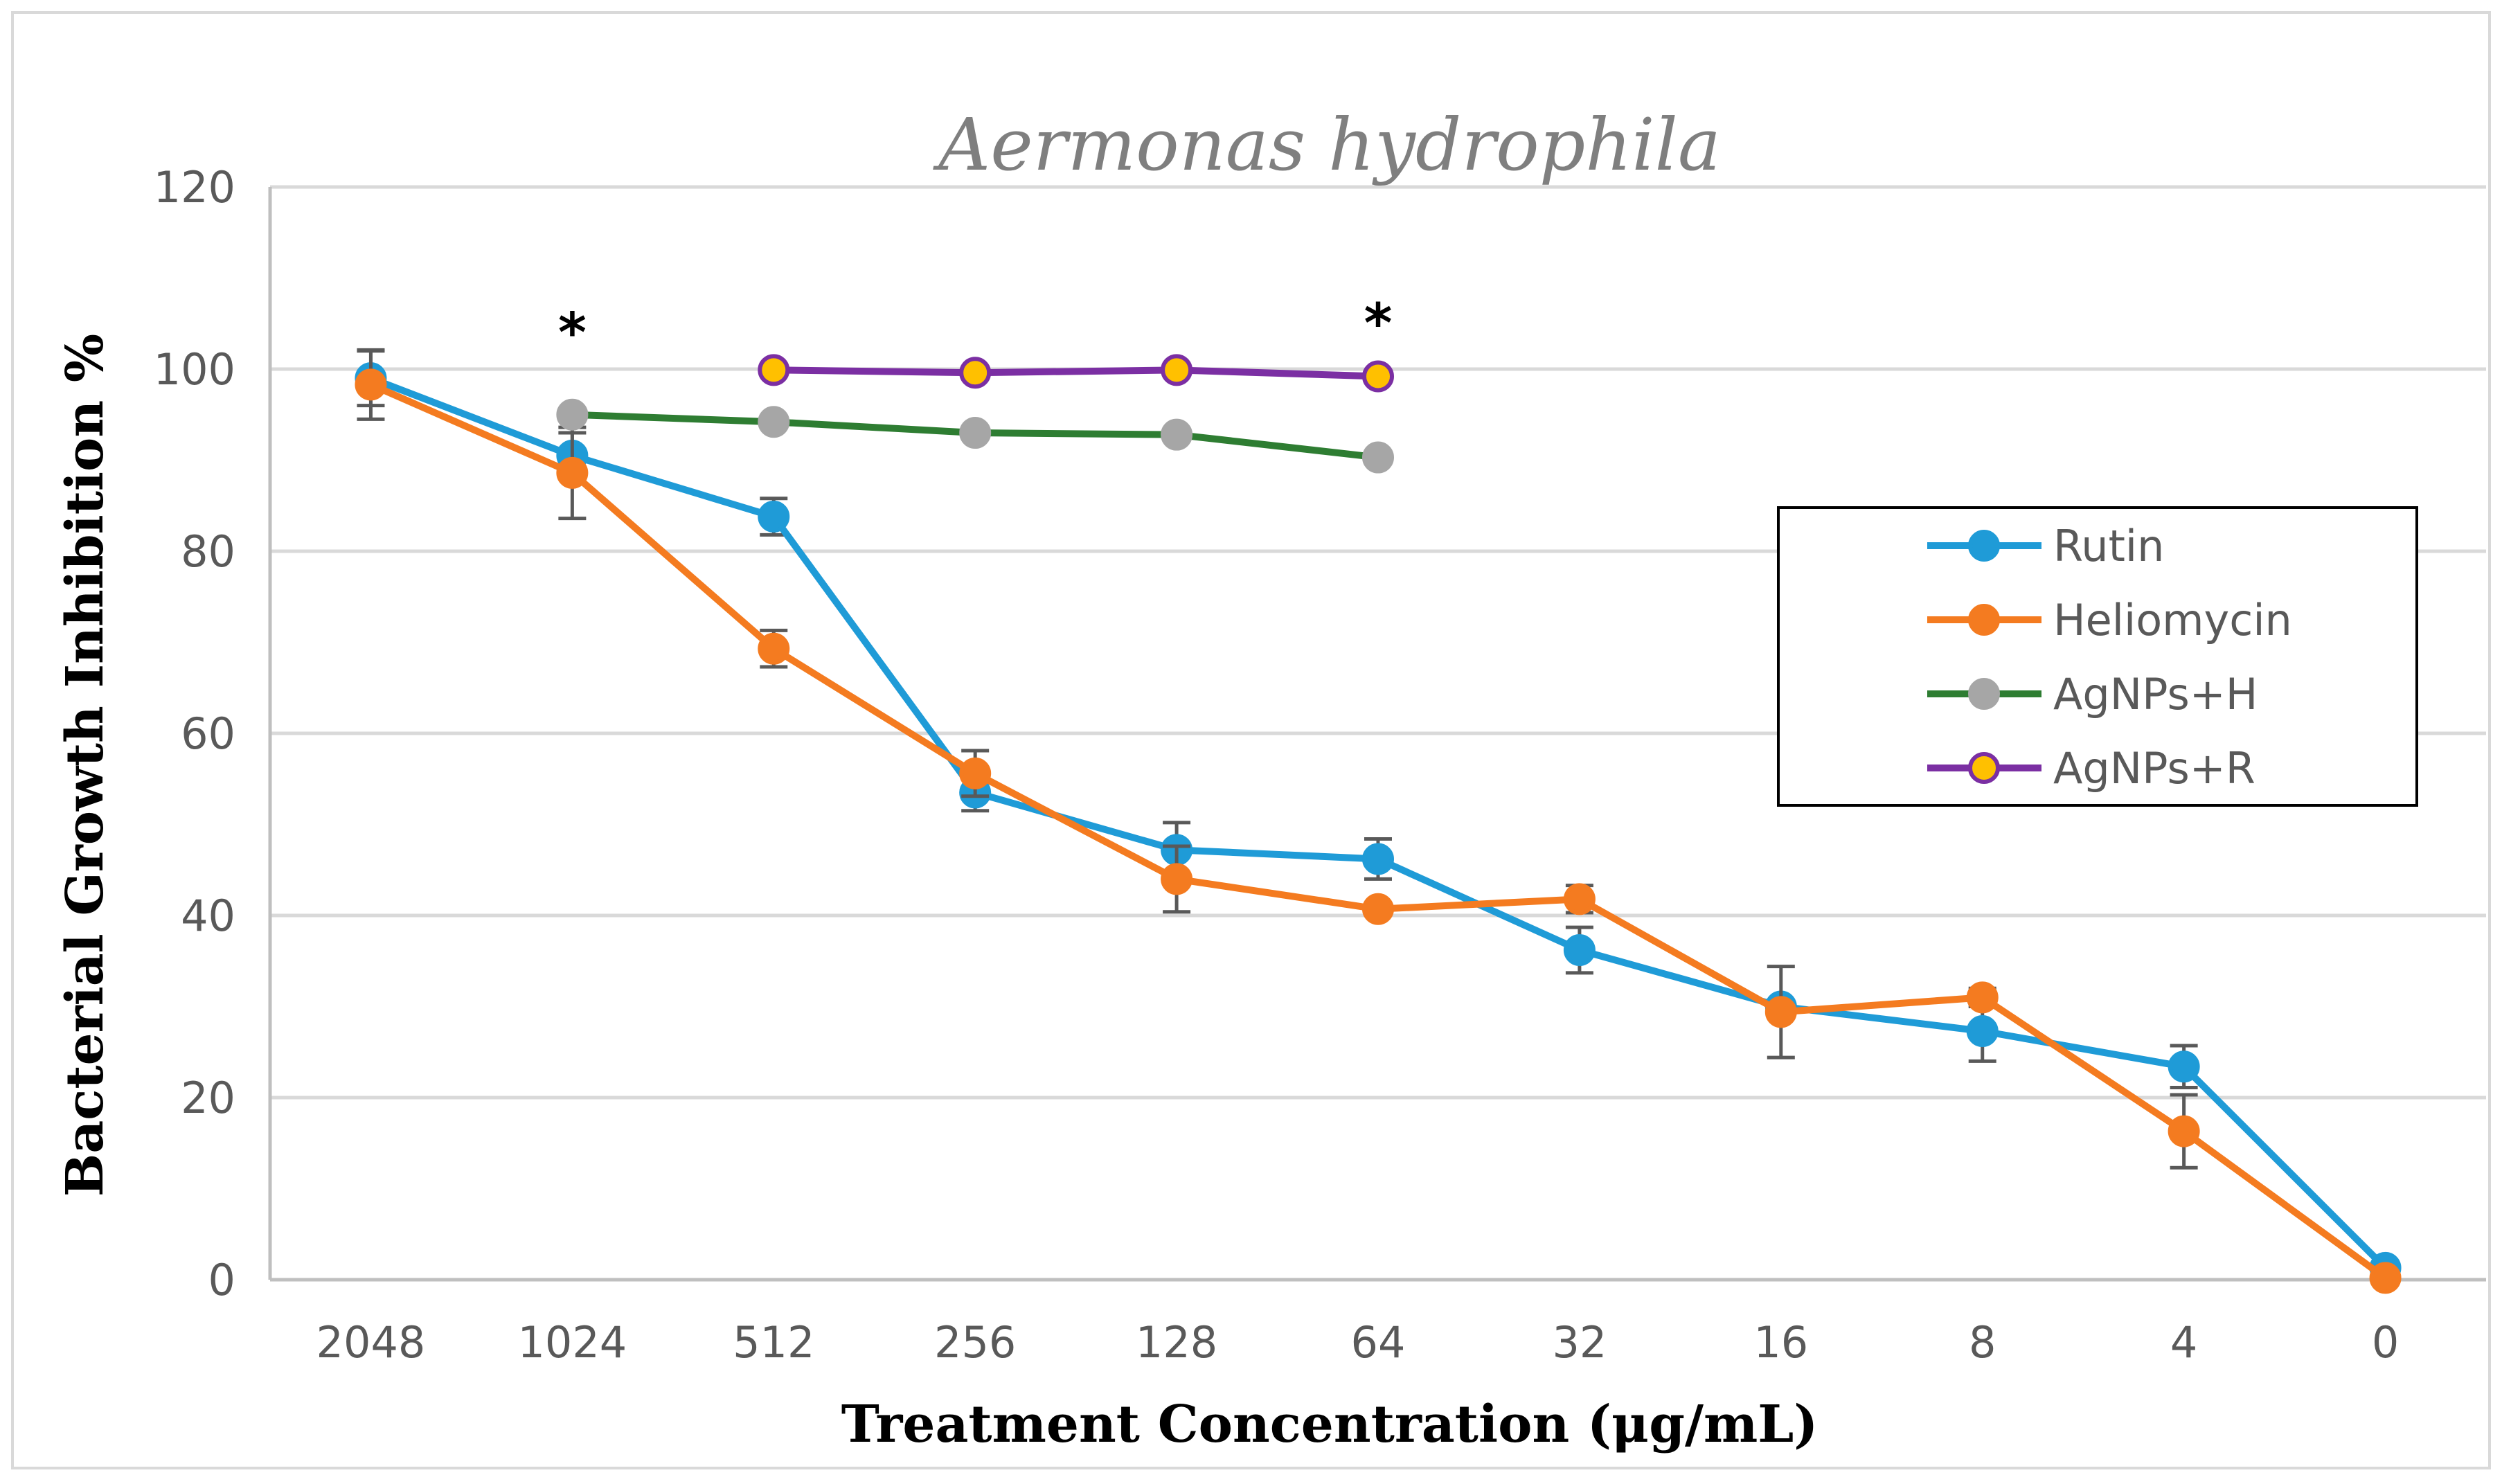 The height and width of the screenshot is (1484, 2502). I want to click on legend-item-agnps-r: AgNPs+R, so click(2091, 768).